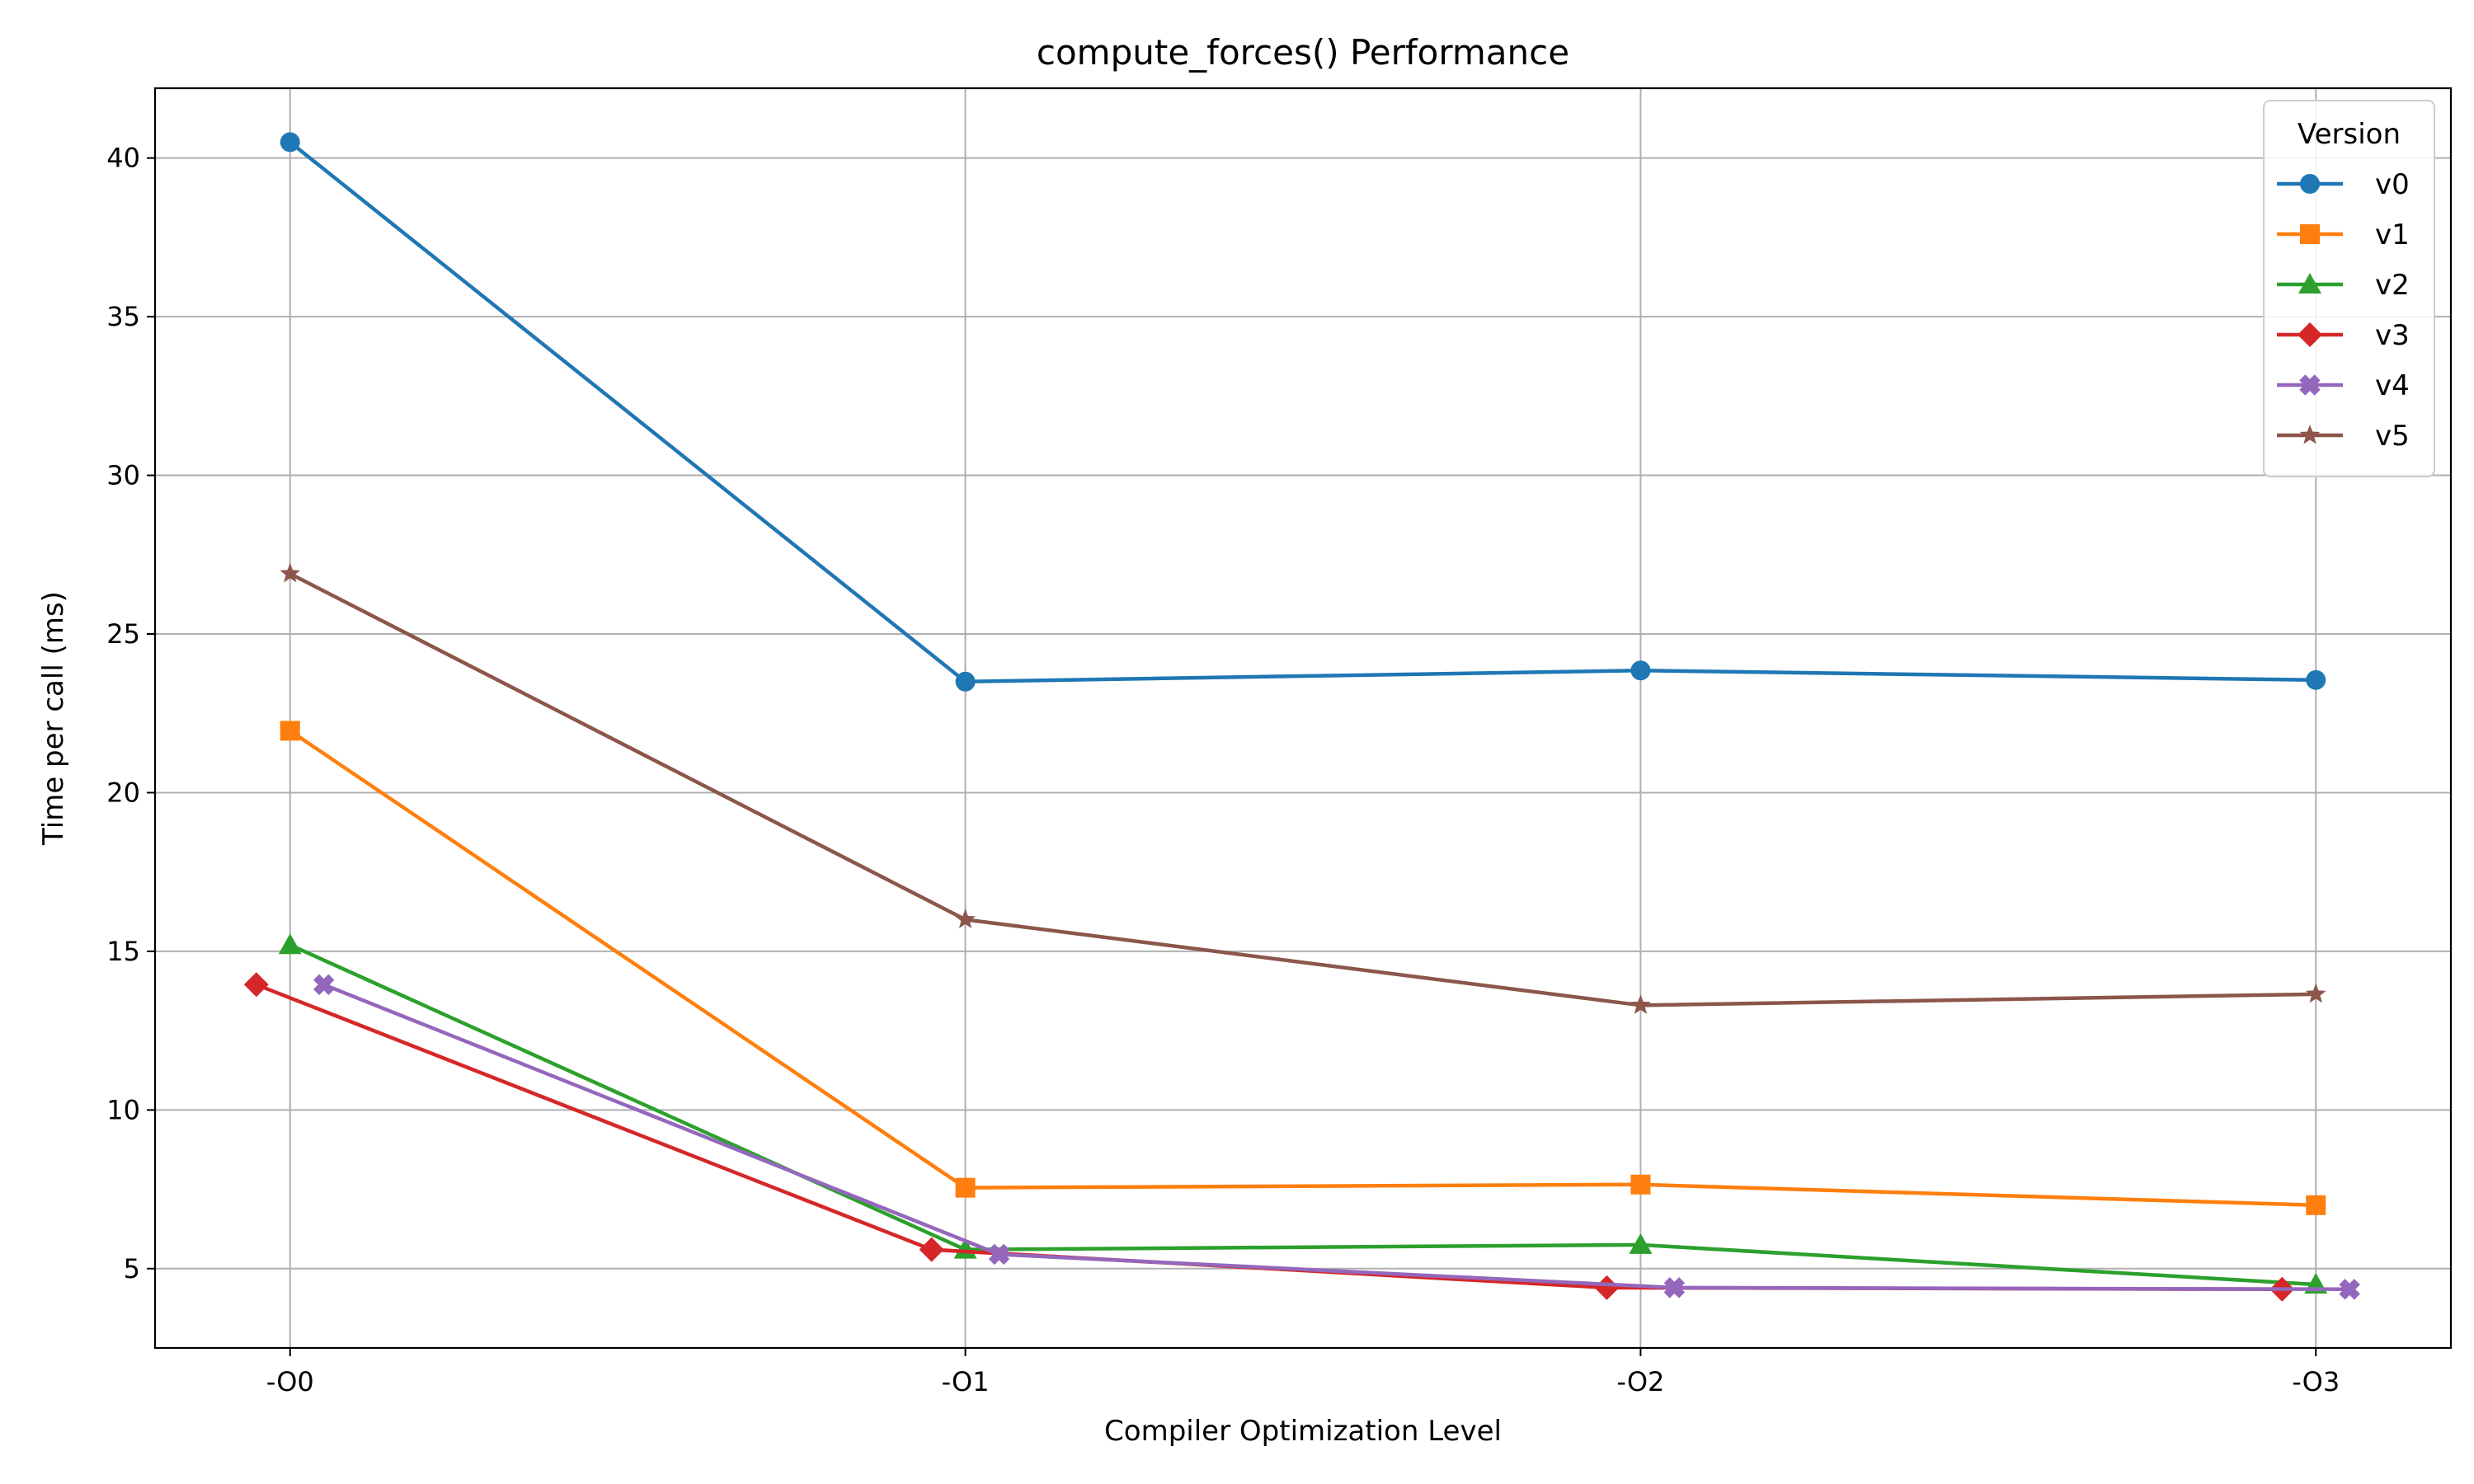  Describe the element at coordinates (2316, 1381) in the screenshot. I see `x-tick-label: -O3` at that location.